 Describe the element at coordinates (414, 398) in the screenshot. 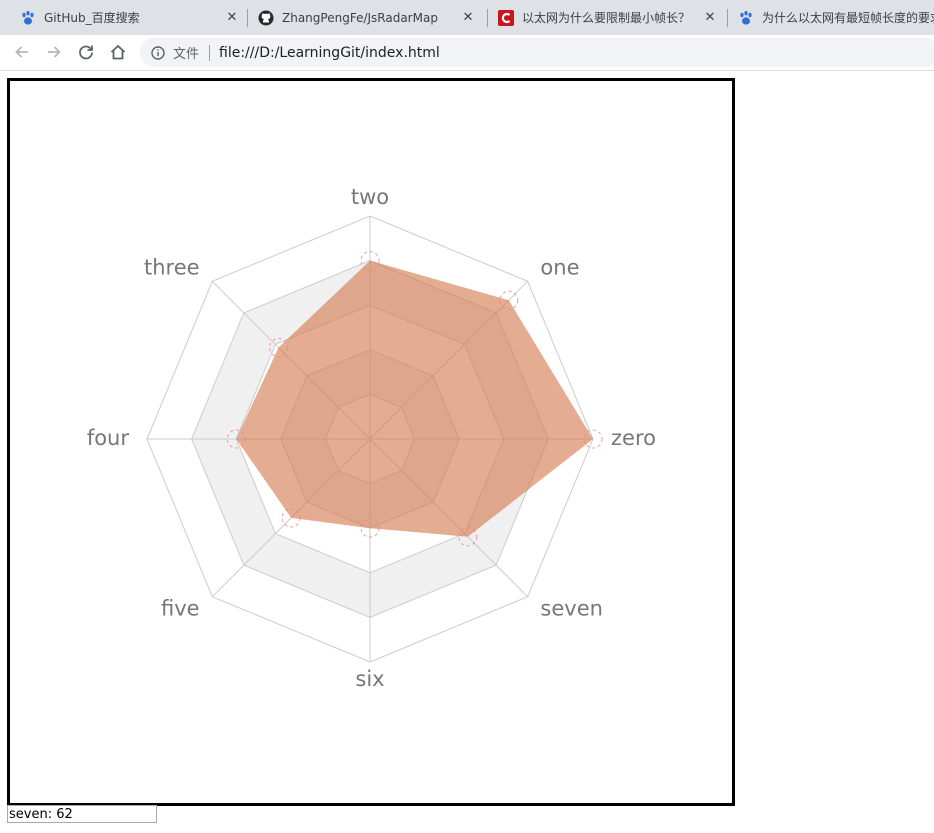

I see `data-area` at that location.